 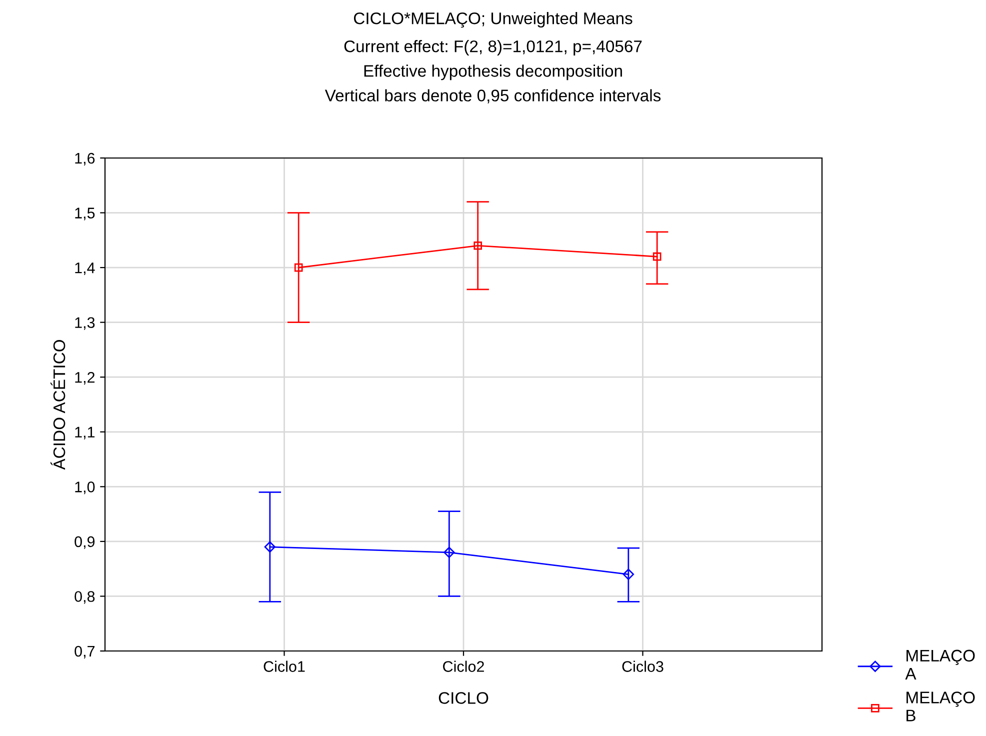 I want to click on y-tick-label: 1,6, so click(x=85, y=159).